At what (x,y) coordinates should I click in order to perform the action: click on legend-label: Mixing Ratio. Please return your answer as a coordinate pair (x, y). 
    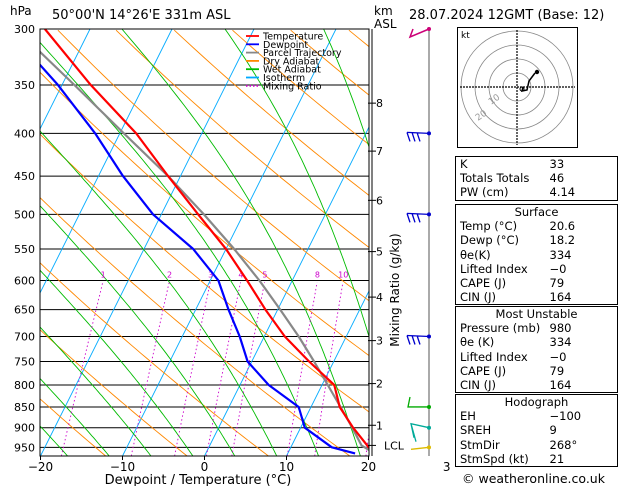
    Looking at the image, I should click on (292, 86).